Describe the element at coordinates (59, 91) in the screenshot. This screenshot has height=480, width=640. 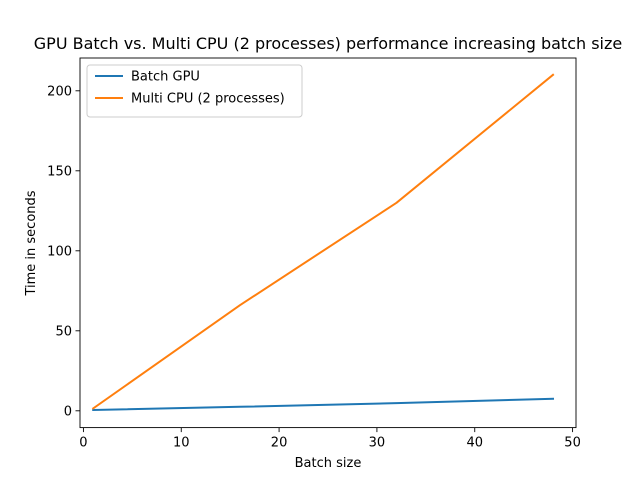
I see `y-tick-label: 200` at that location.